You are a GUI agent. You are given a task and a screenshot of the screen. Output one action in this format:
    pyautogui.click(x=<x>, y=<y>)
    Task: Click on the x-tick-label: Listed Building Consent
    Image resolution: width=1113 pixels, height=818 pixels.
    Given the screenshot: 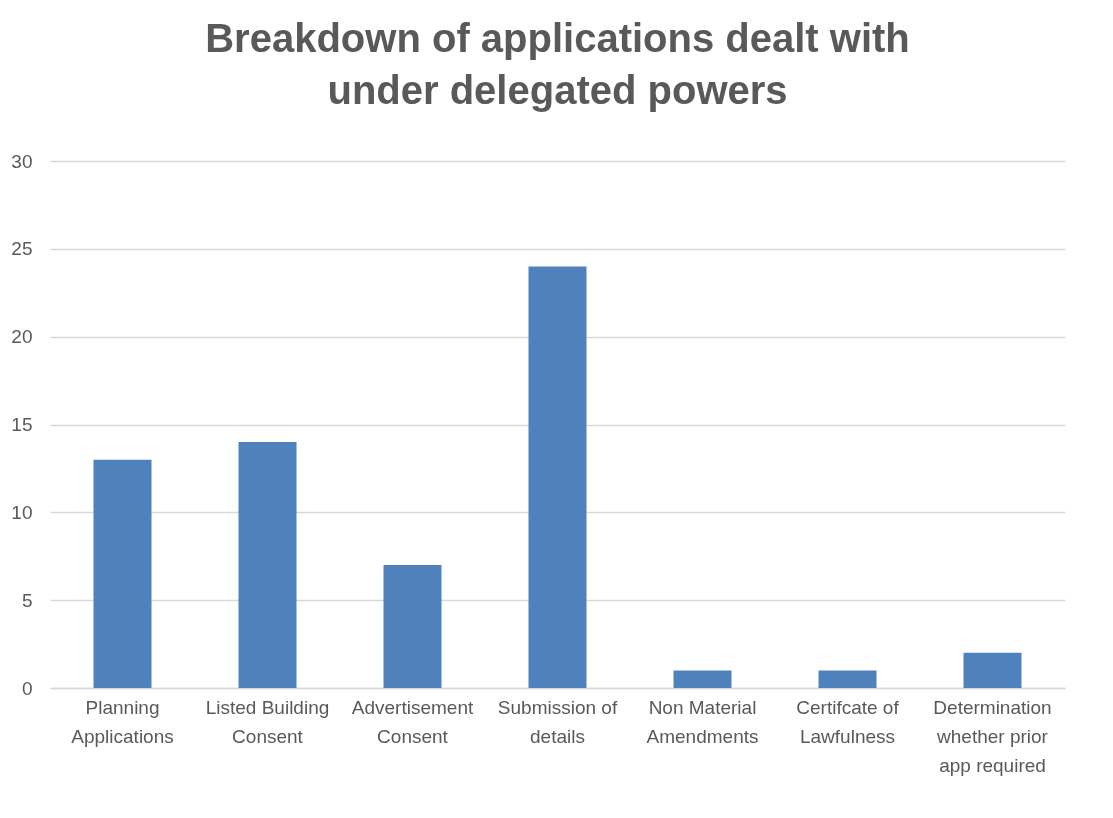 What is the action you would take?
    pyautogui.click(x=267, y=721)
    